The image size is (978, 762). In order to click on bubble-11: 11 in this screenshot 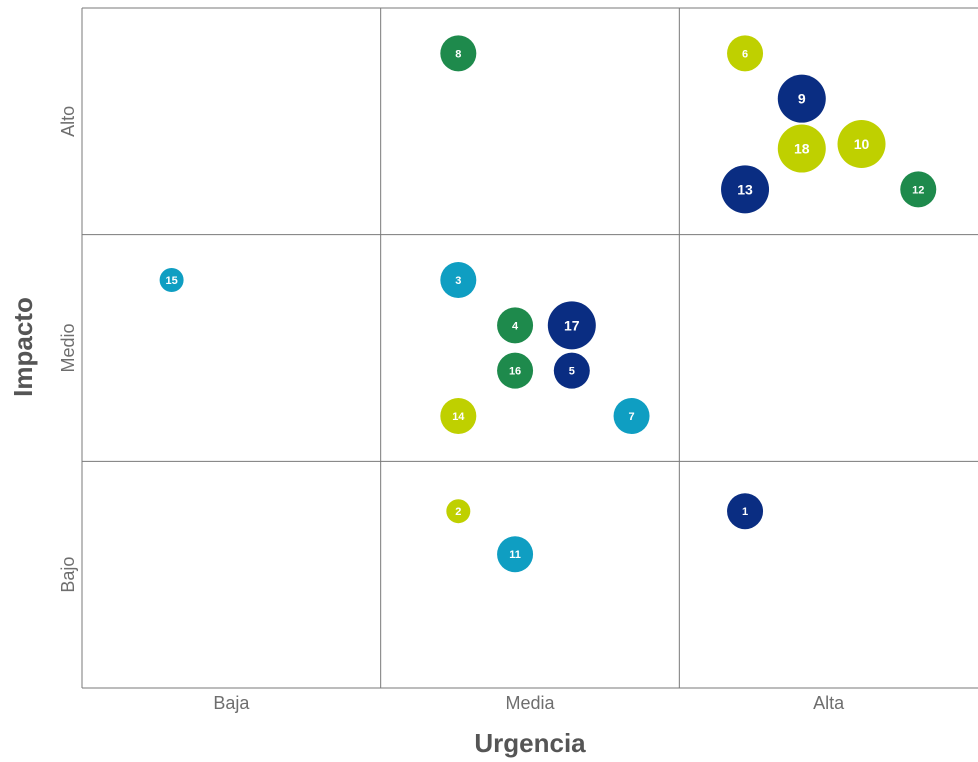, I will do `click(515, 554)`.